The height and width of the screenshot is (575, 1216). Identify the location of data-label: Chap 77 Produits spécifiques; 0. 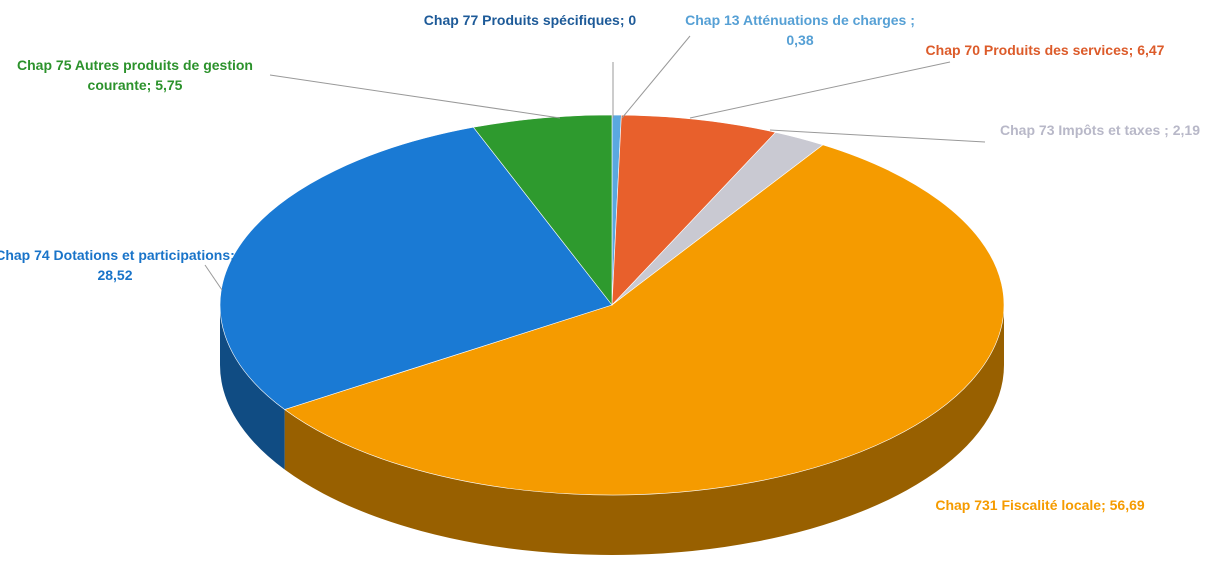
(530, 20).